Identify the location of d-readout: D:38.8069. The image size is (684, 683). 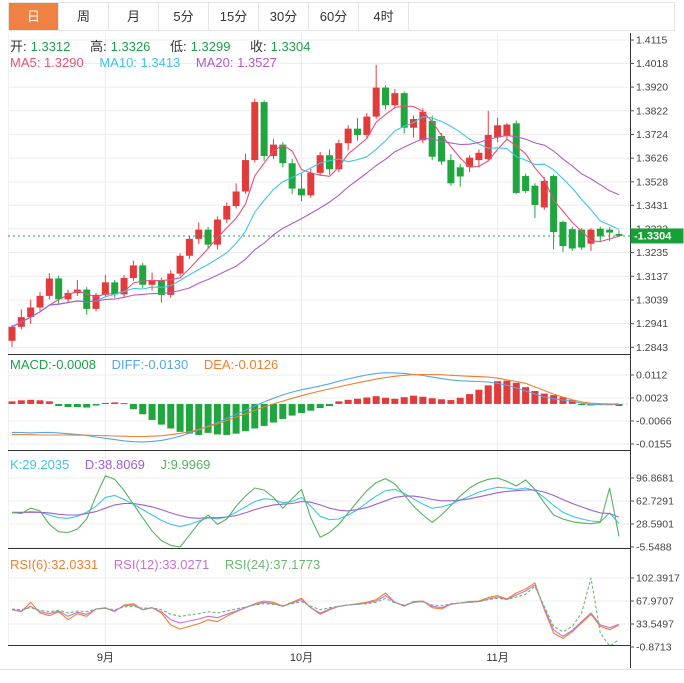
(114, 464).